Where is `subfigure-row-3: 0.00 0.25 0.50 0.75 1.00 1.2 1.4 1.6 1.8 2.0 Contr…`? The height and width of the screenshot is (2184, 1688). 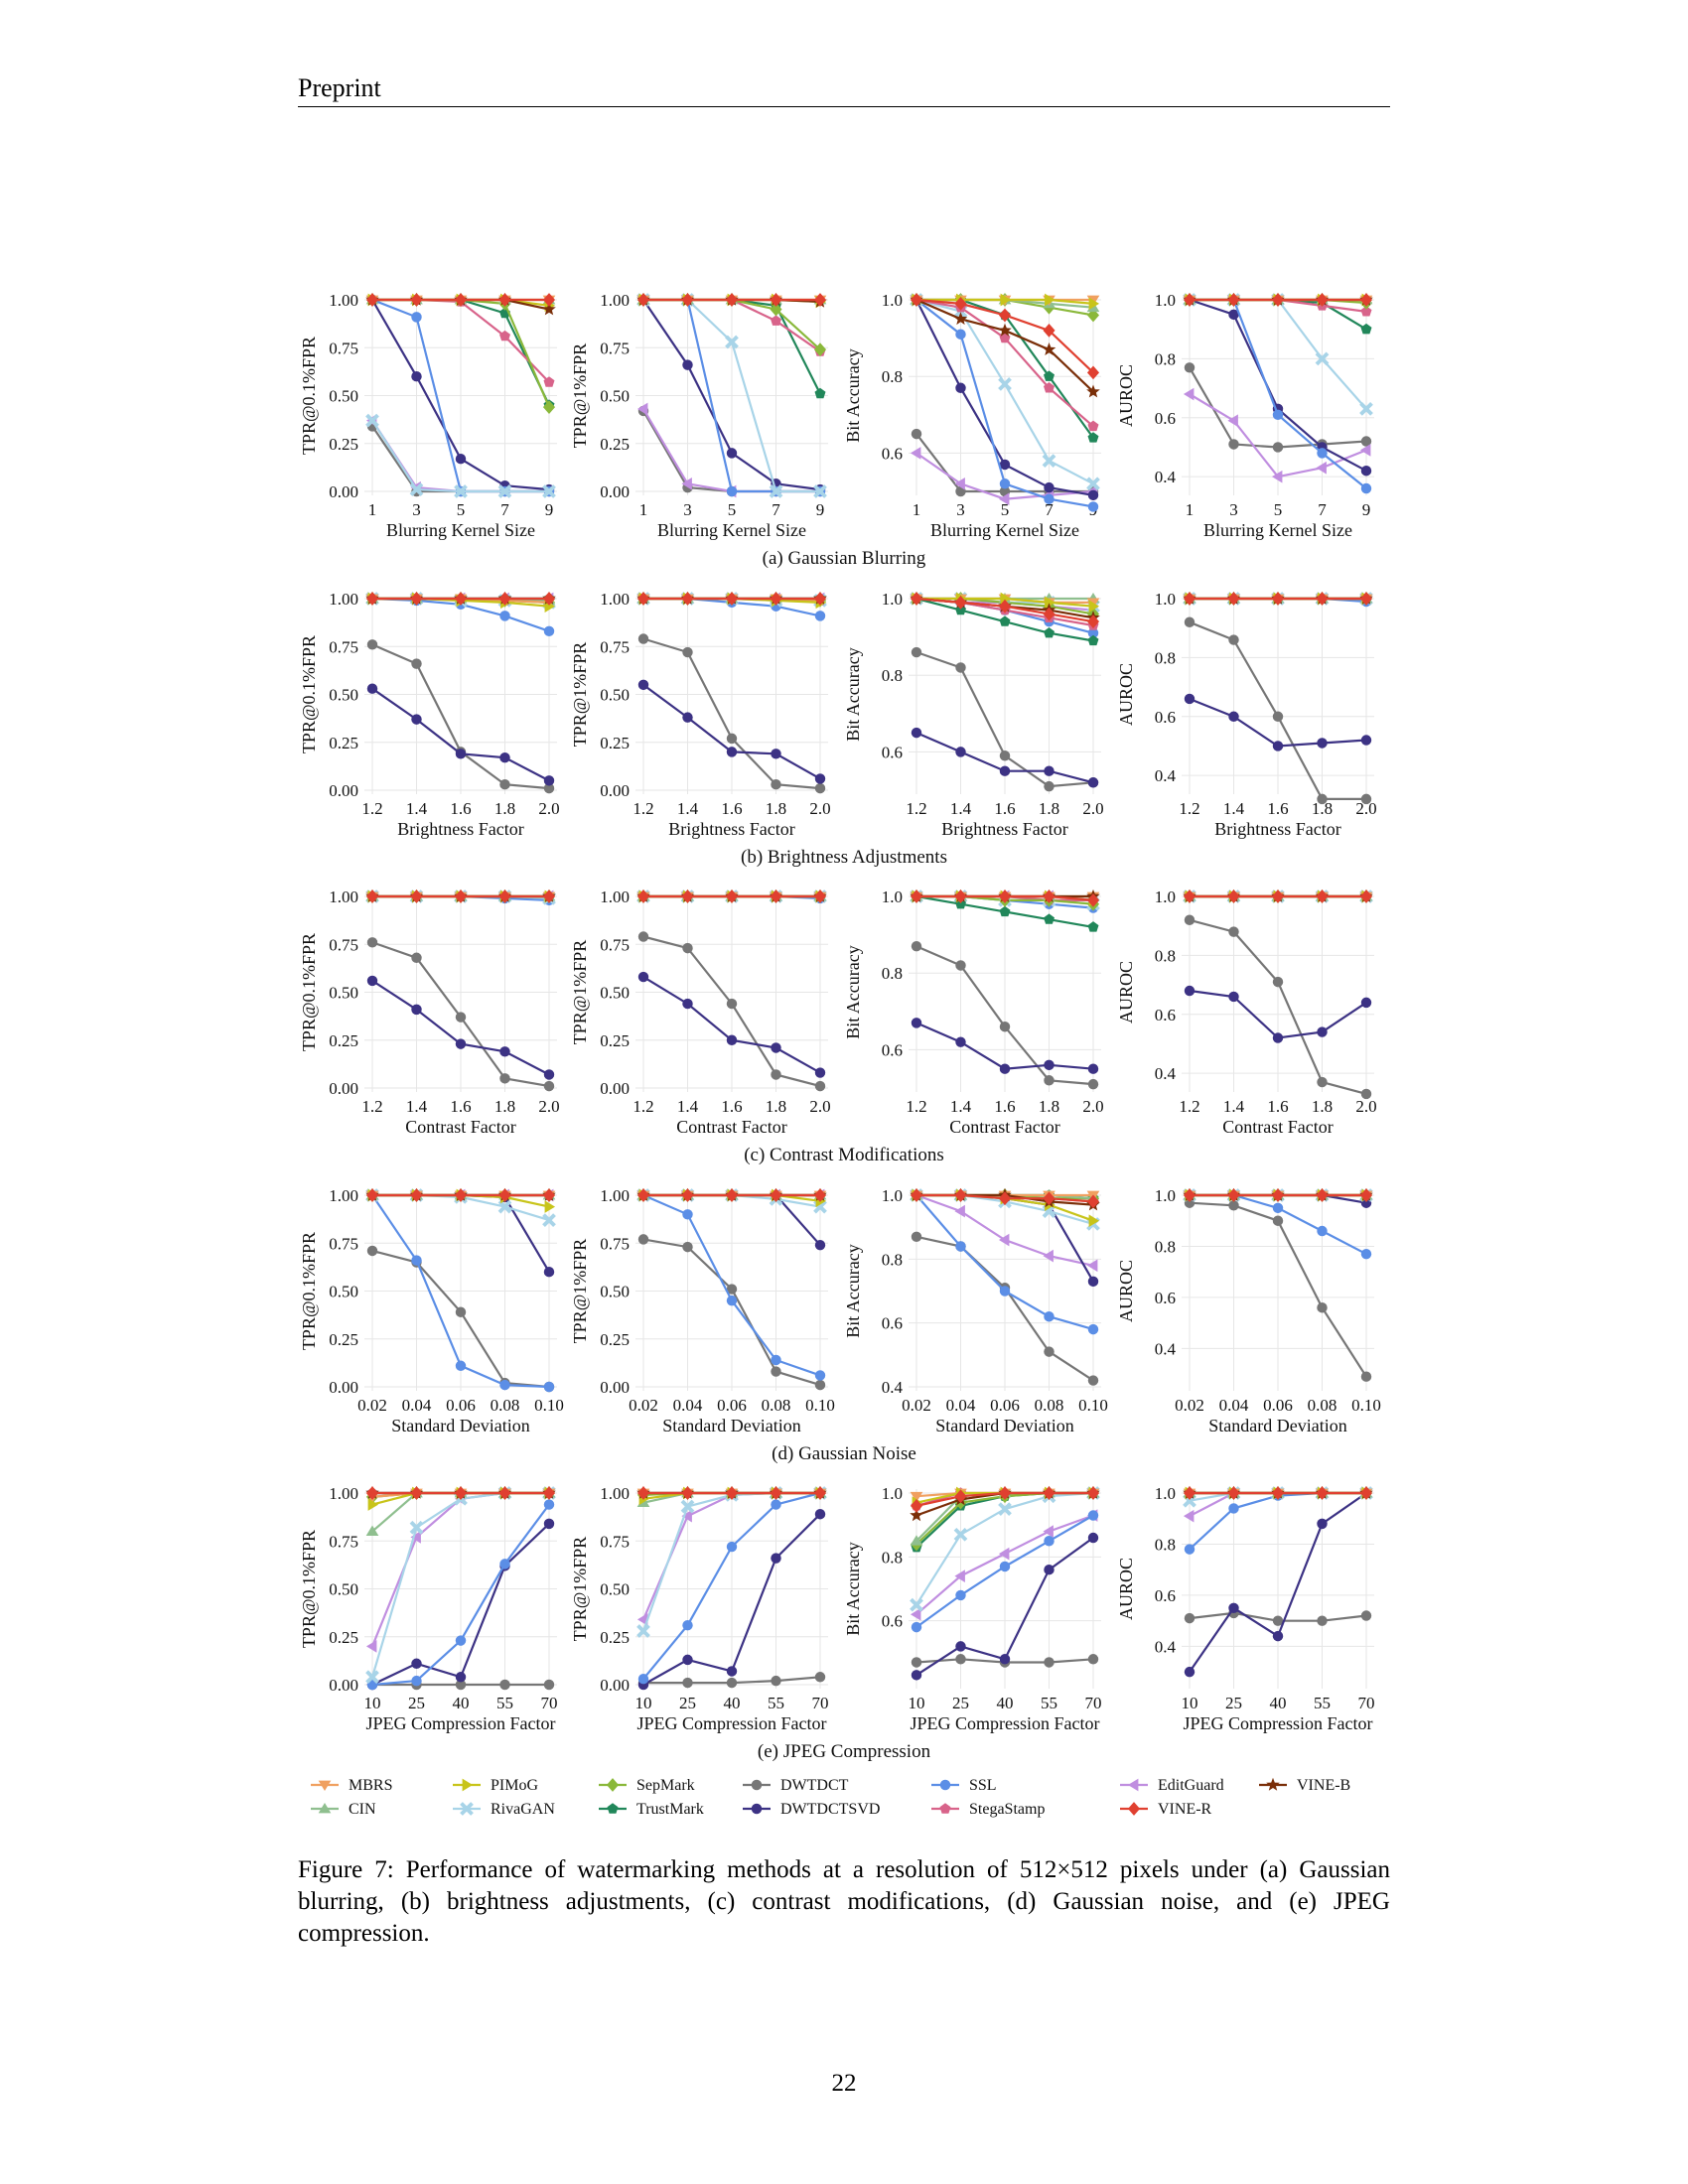
subfigure-row-3: 0.00 0.25 0.50 0.75 1.00 1.2 1.4 1.6 1.8 2.0 Contr… is located at coordinates (838, 1026).